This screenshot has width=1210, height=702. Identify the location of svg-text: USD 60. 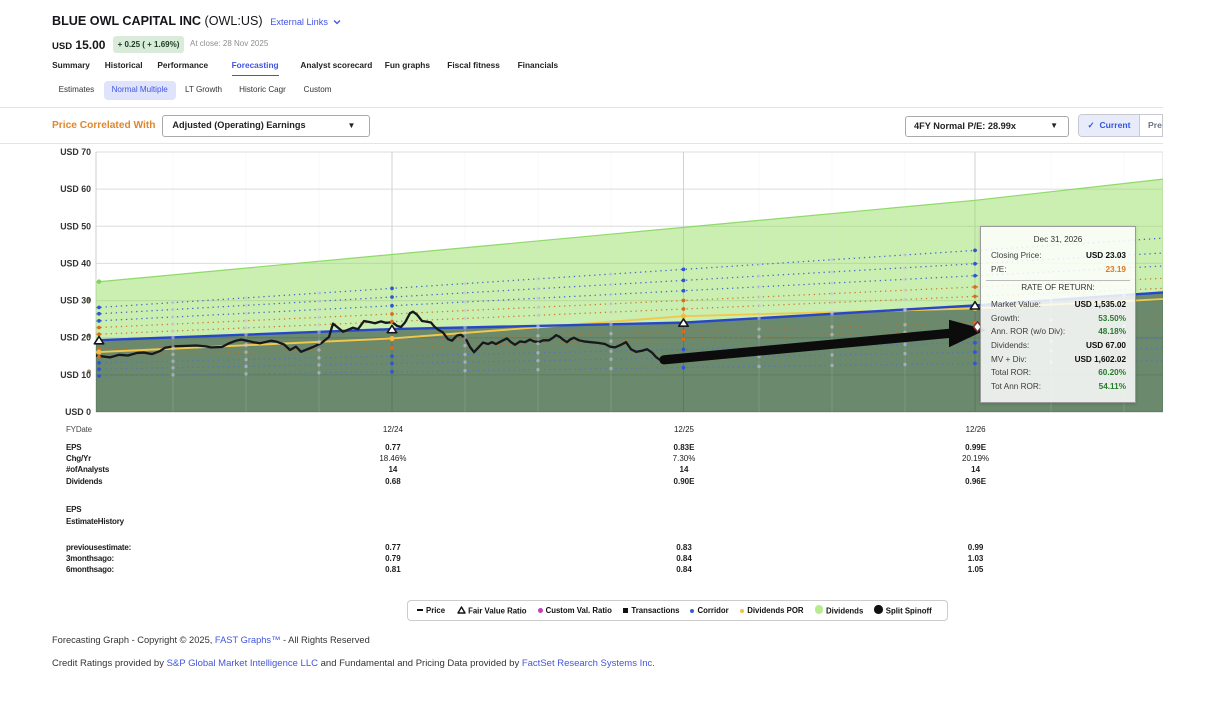
(75, 189).